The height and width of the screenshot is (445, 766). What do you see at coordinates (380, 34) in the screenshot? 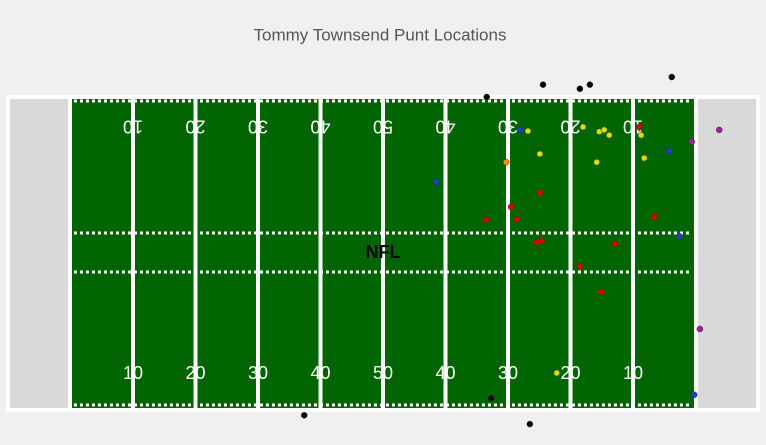
I see `chart-title: Tommy Townsend Punt Locations` at bounding box center [380, 34].